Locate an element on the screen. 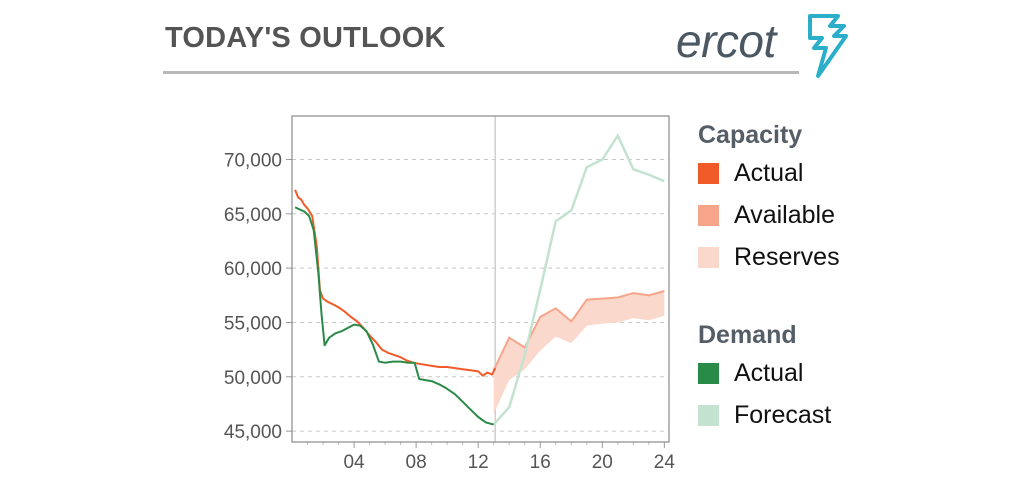  demand-actual-line is located at coordinates (394, 316).